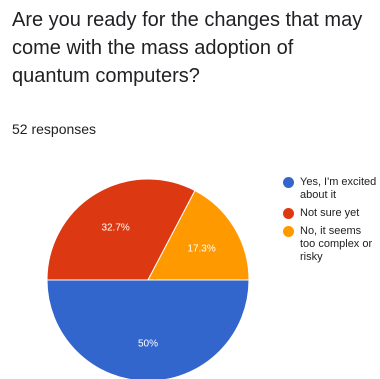 The image size is (380, 379). I want to click on legend-label-2: Not sure yet, so click(330, 213).